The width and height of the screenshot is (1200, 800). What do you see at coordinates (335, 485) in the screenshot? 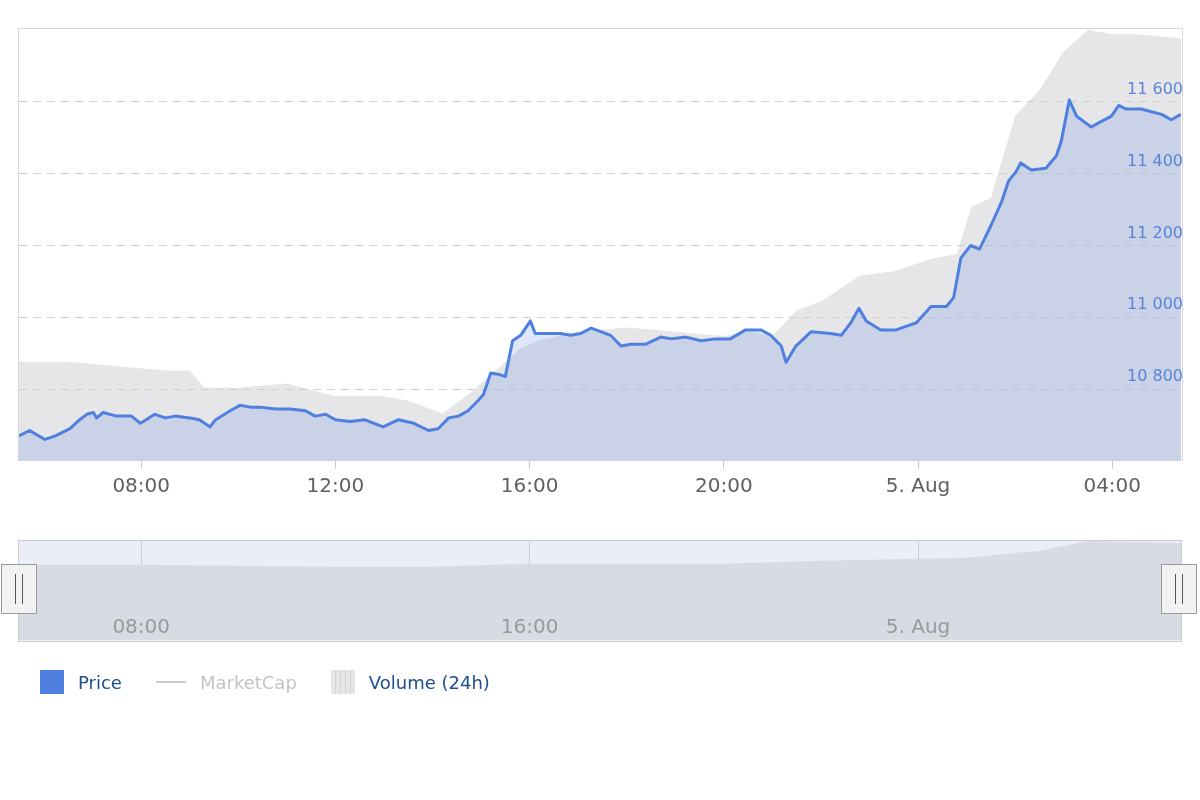
I see `x-tick-label: 12:00` at bounding box center [335, 485].